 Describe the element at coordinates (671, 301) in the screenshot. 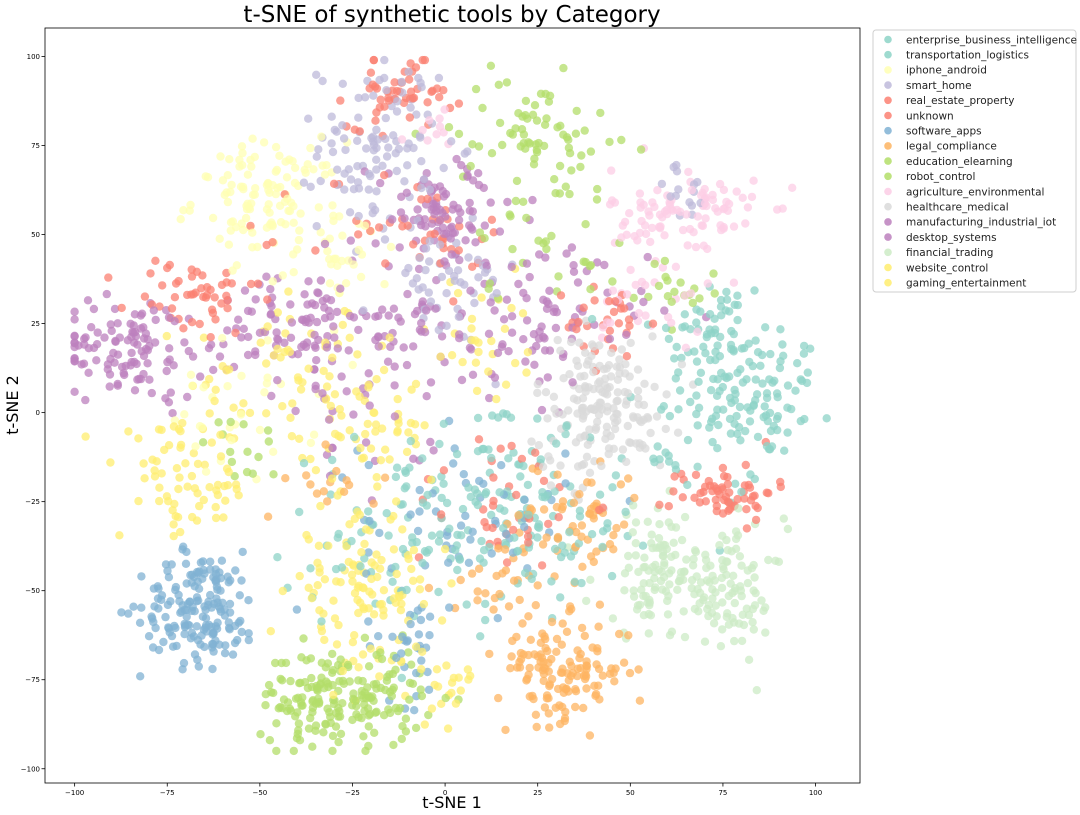

I see `scatter-point-robot-control` at that location.